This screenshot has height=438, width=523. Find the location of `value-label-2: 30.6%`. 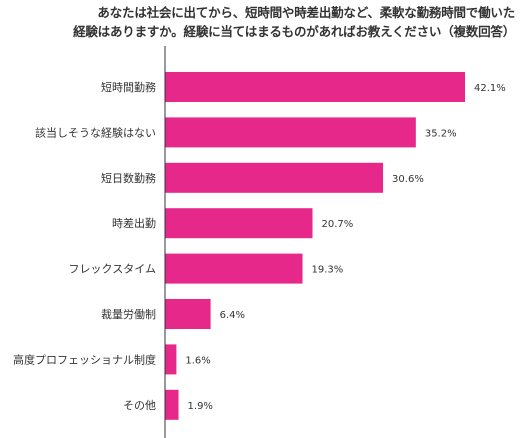

value-label-2: 30.6% is located at coordinates (408, 179).